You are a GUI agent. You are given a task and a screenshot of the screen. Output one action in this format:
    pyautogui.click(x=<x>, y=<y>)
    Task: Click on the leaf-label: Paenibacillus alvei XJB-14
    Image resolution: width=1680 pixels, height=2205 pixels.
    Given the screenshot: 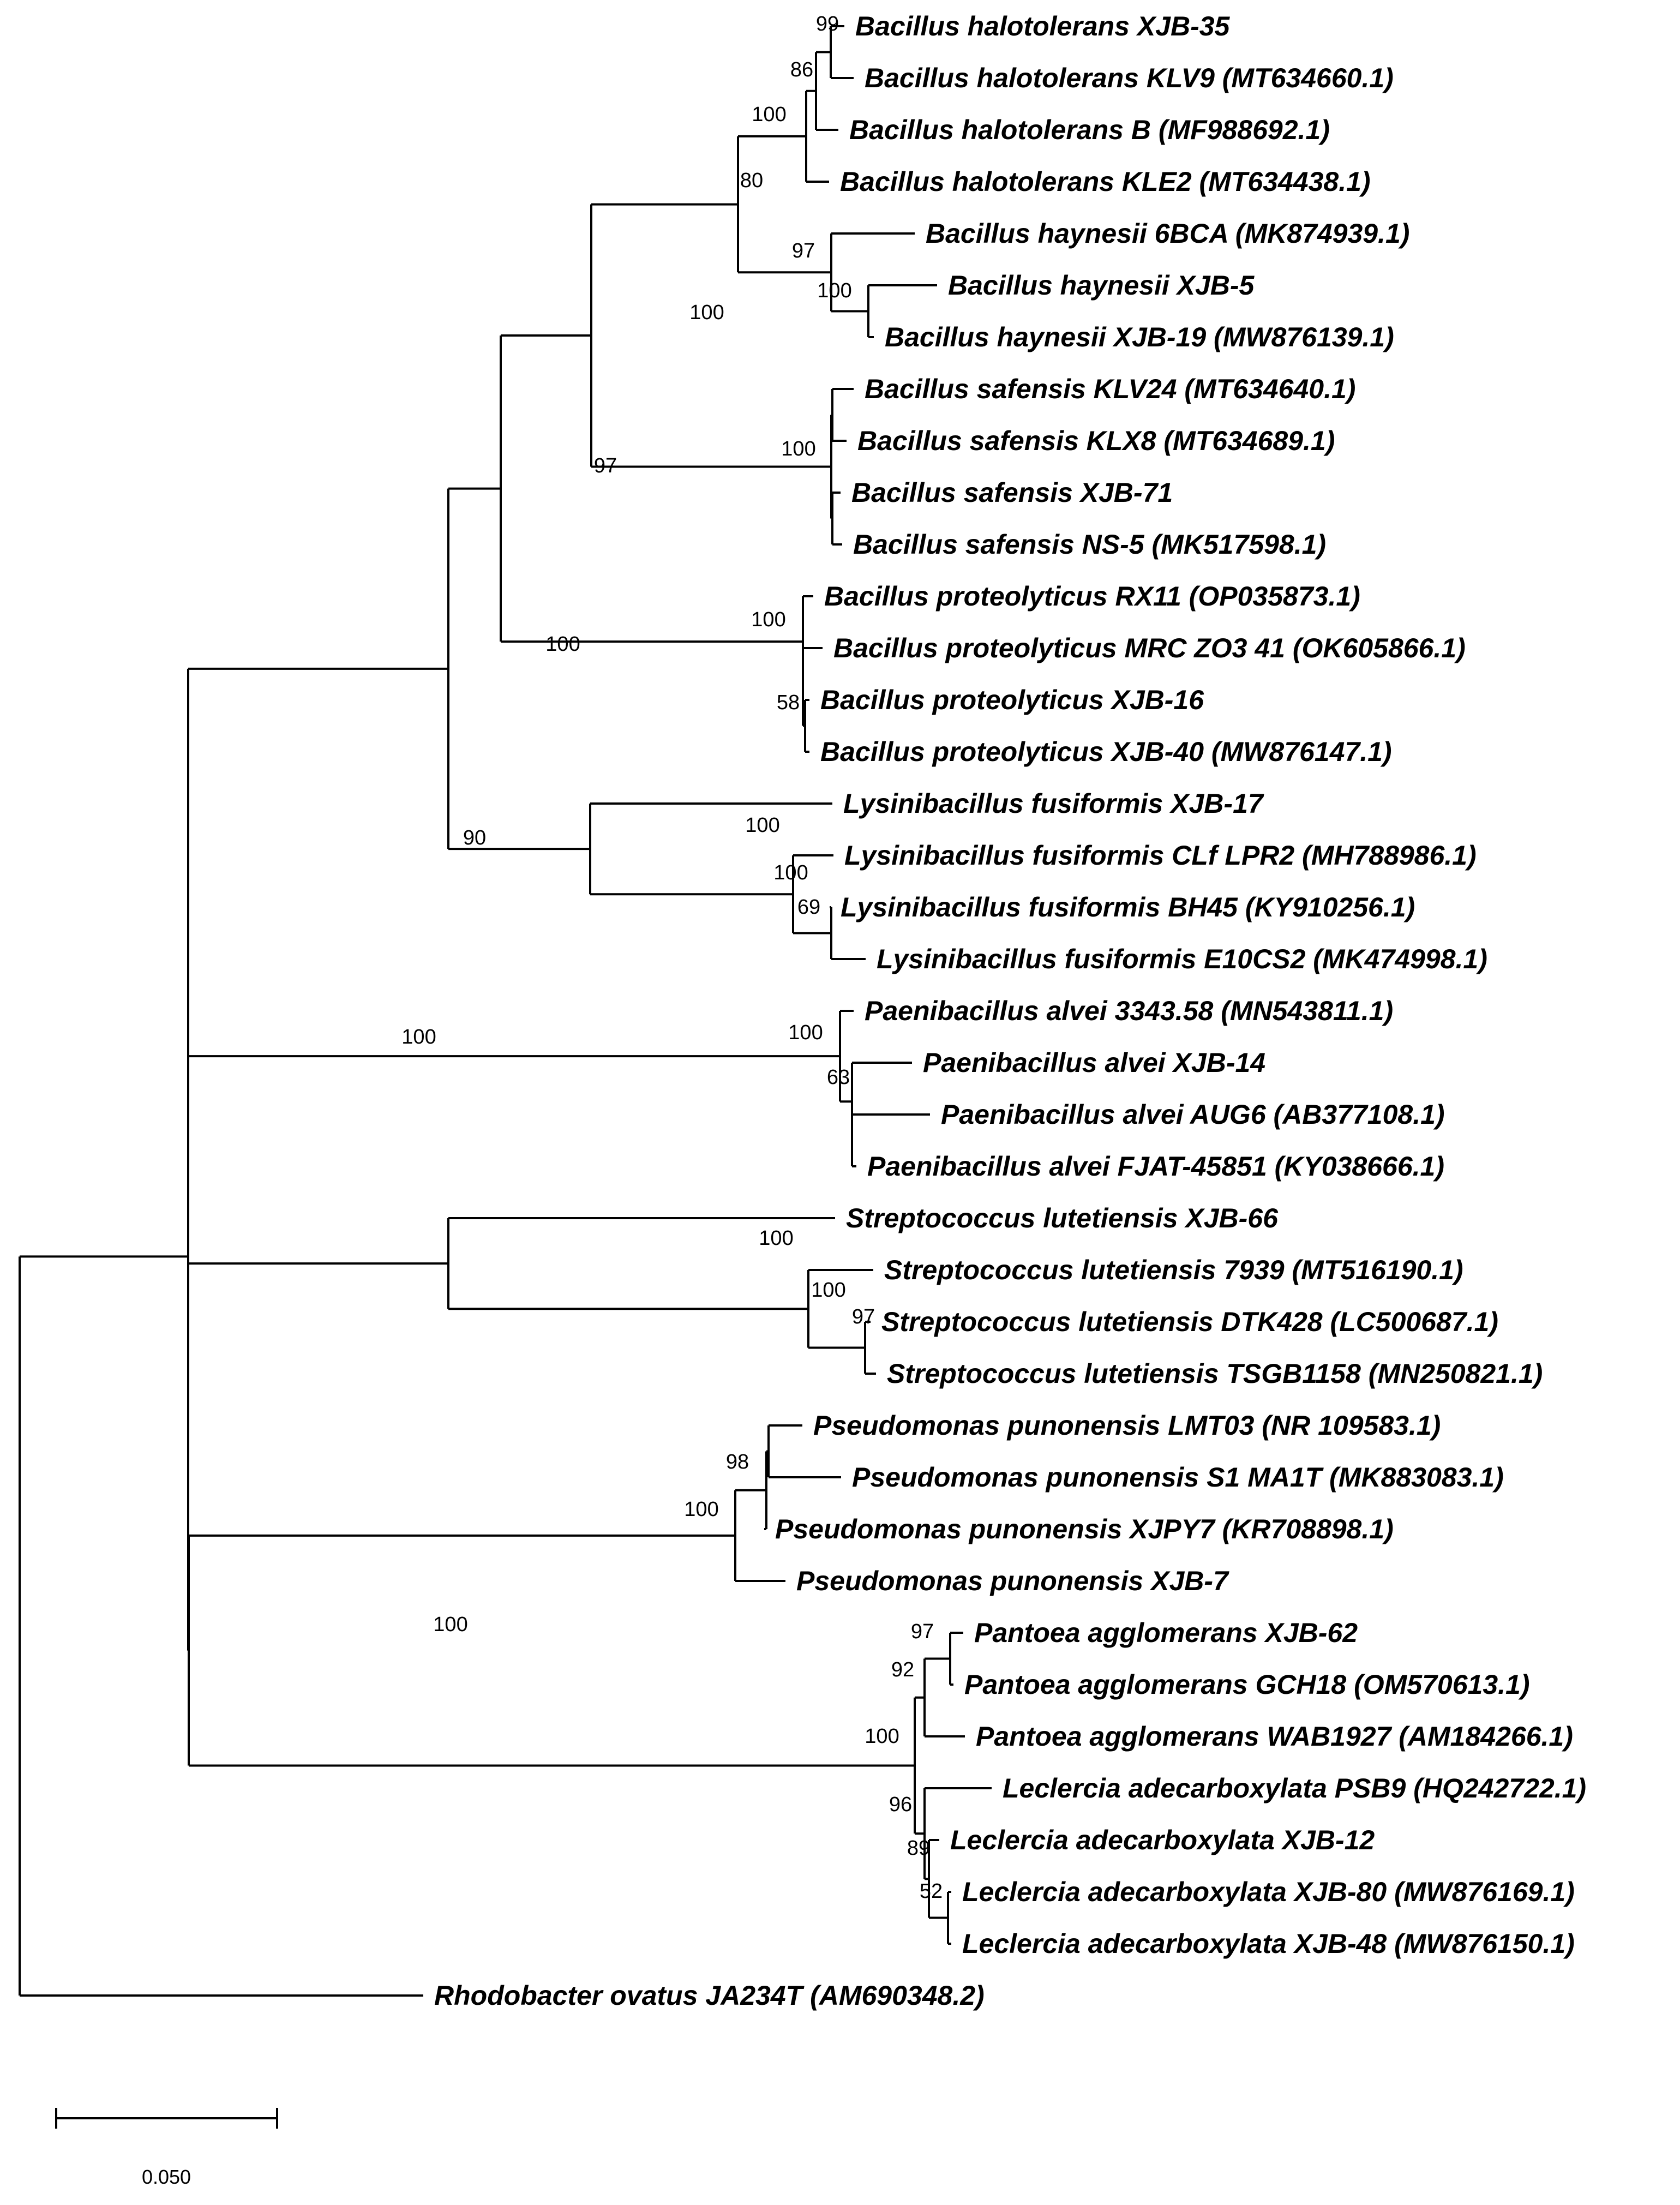 What is the action you would take?
    pyautogui.click(x=1094, y=1062)
    